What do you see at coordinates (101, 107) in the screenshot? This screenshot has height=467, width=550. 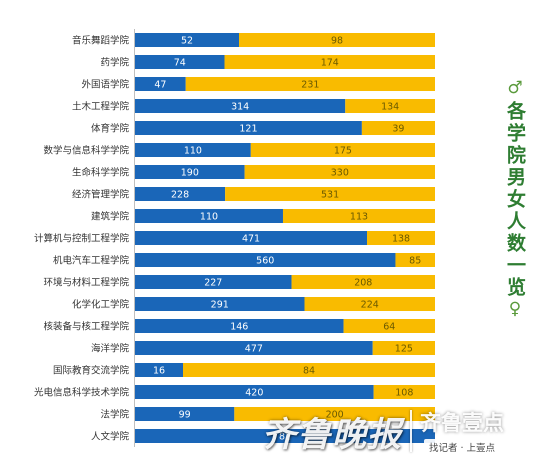 I see `category-label-3: 土木工程学院` at bounding box center [101, 107].